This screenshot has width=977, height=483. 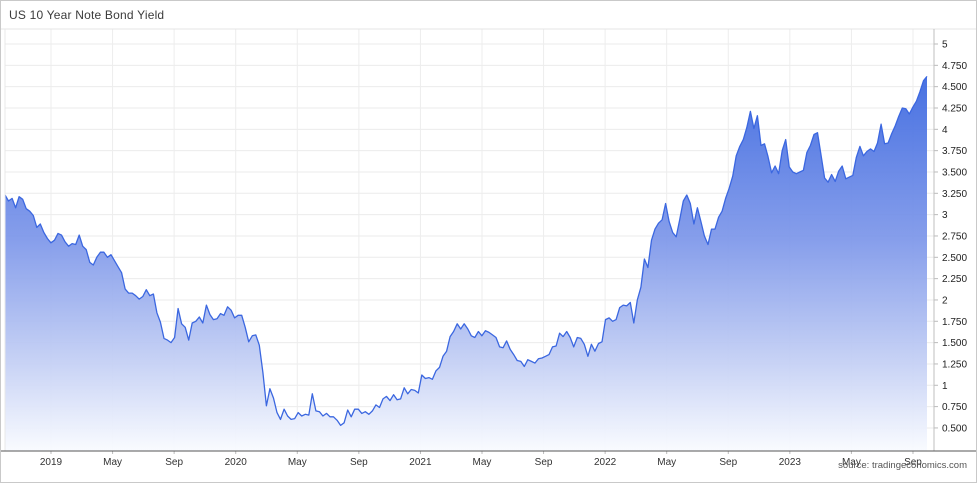 I want to click on source-link: source: tradingeconomics.com, so click(x=902, y=465).